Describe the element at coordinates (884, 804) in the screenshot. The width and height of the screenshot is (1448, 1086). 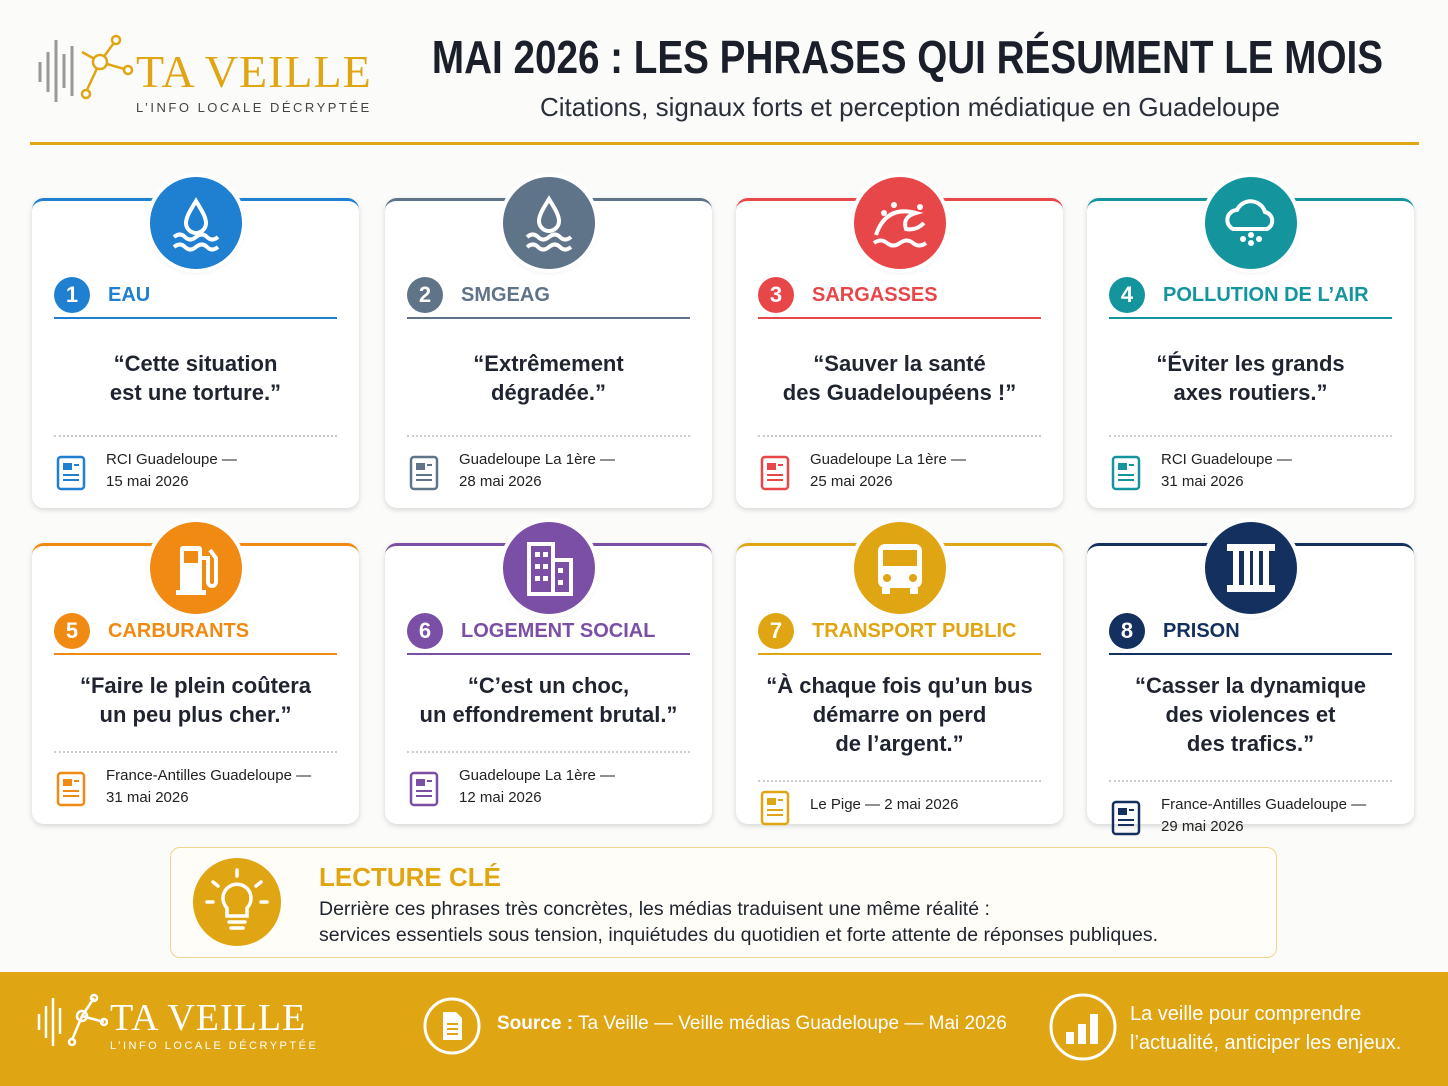
I see `source-line: Le Pige — 2 mai 2026` at that location.